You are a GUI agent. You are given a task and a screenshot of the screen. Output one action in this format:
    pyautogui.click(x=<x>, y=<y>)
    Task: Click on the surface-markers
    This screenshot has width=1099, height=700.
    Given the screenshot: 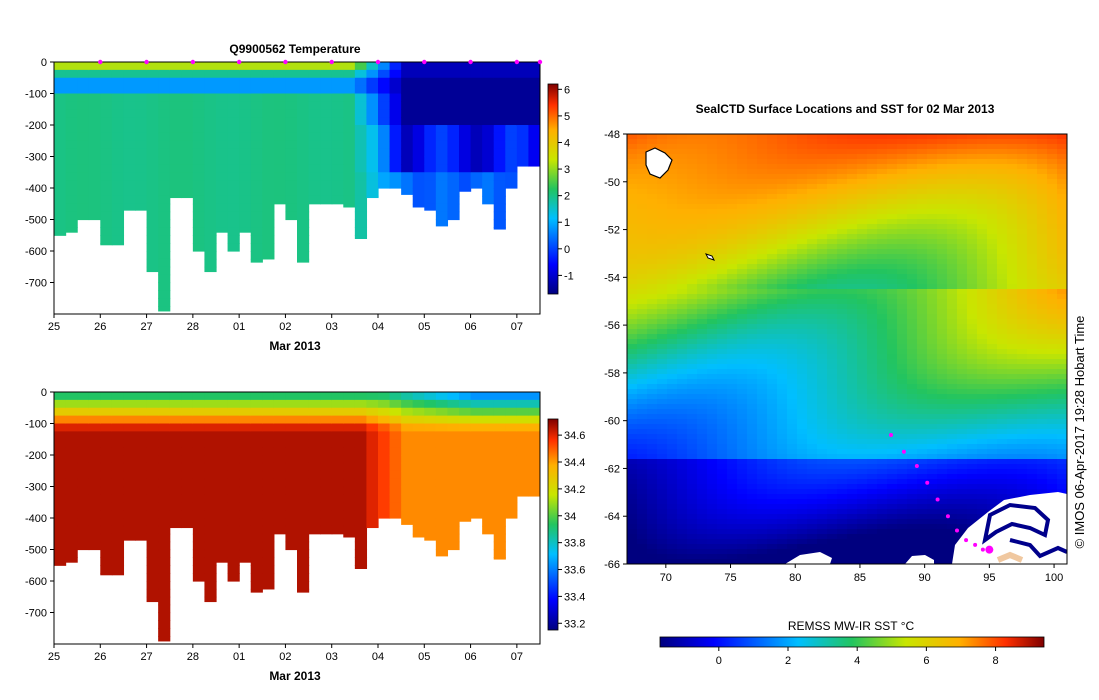 What is the action you would take?
    pyautogui.click(x=320, y=62)
    